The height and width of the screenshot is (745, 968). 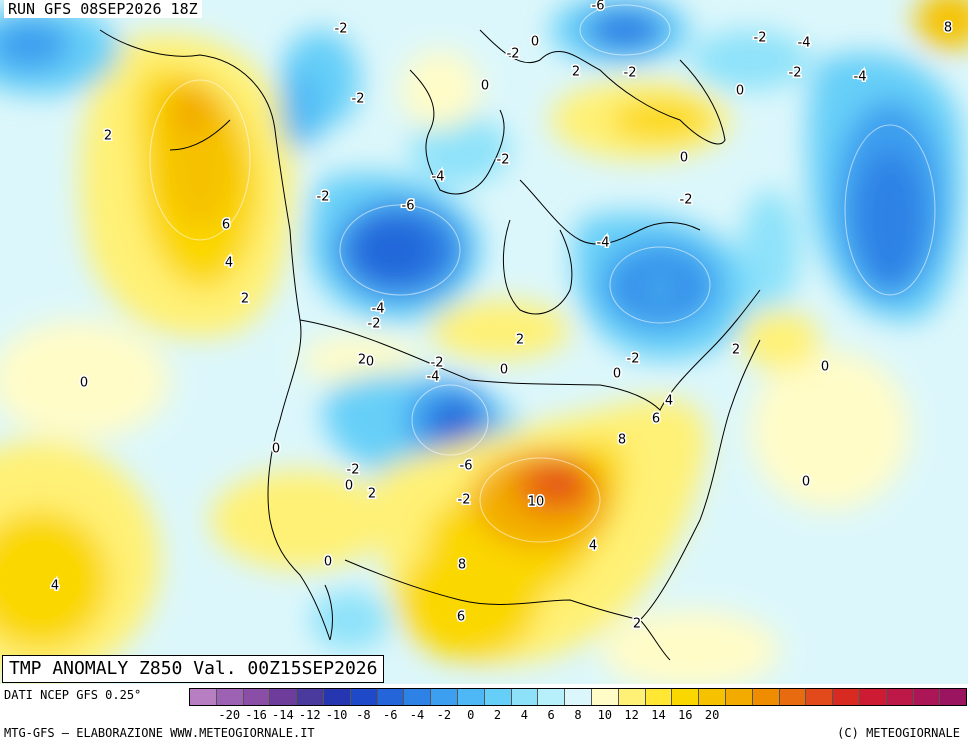 I want to click on color-scale-tick-label: 8, so click(x=578, y=715).